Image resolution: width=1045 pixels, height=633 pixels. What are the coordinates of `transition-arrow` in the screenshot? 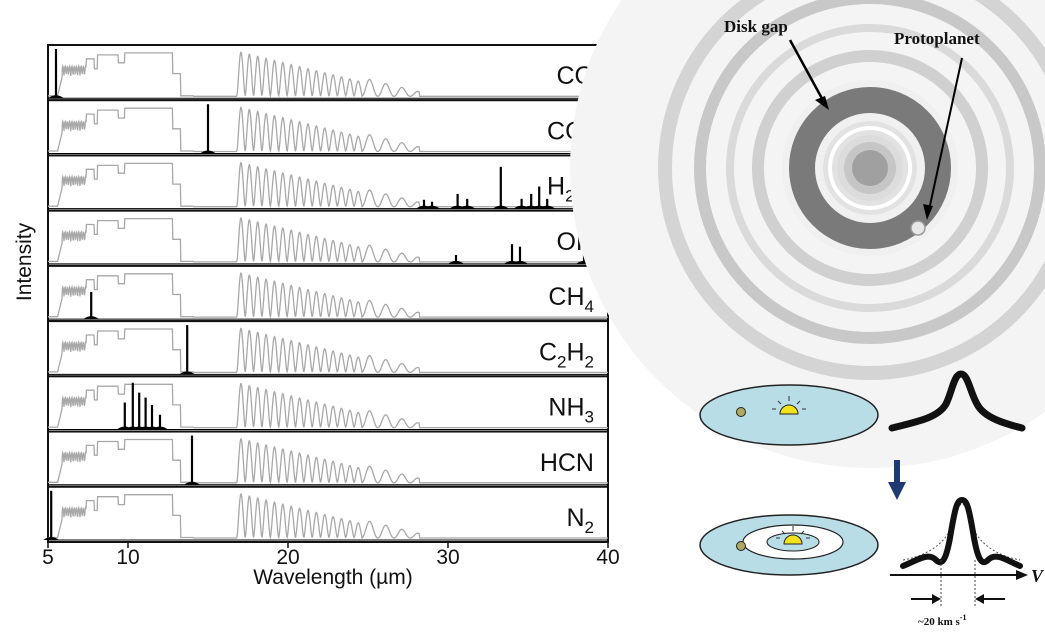 It's located at (897, 480).